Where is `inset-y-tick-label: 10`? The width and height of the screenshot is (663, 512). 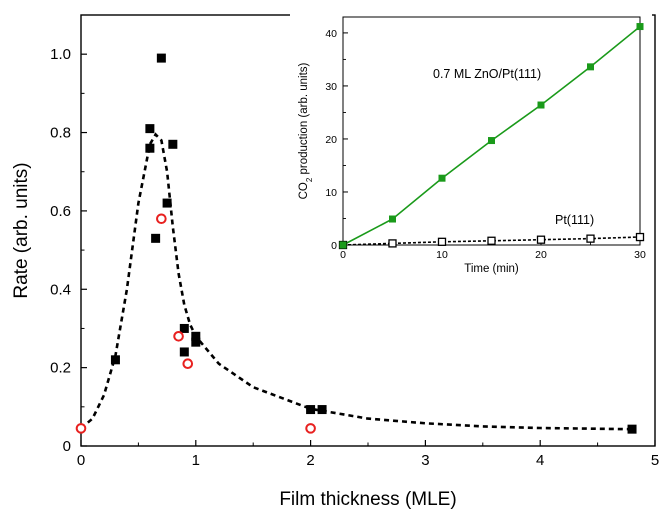 inset-y-tick-label: 10 is located at coordinates (331, 193).